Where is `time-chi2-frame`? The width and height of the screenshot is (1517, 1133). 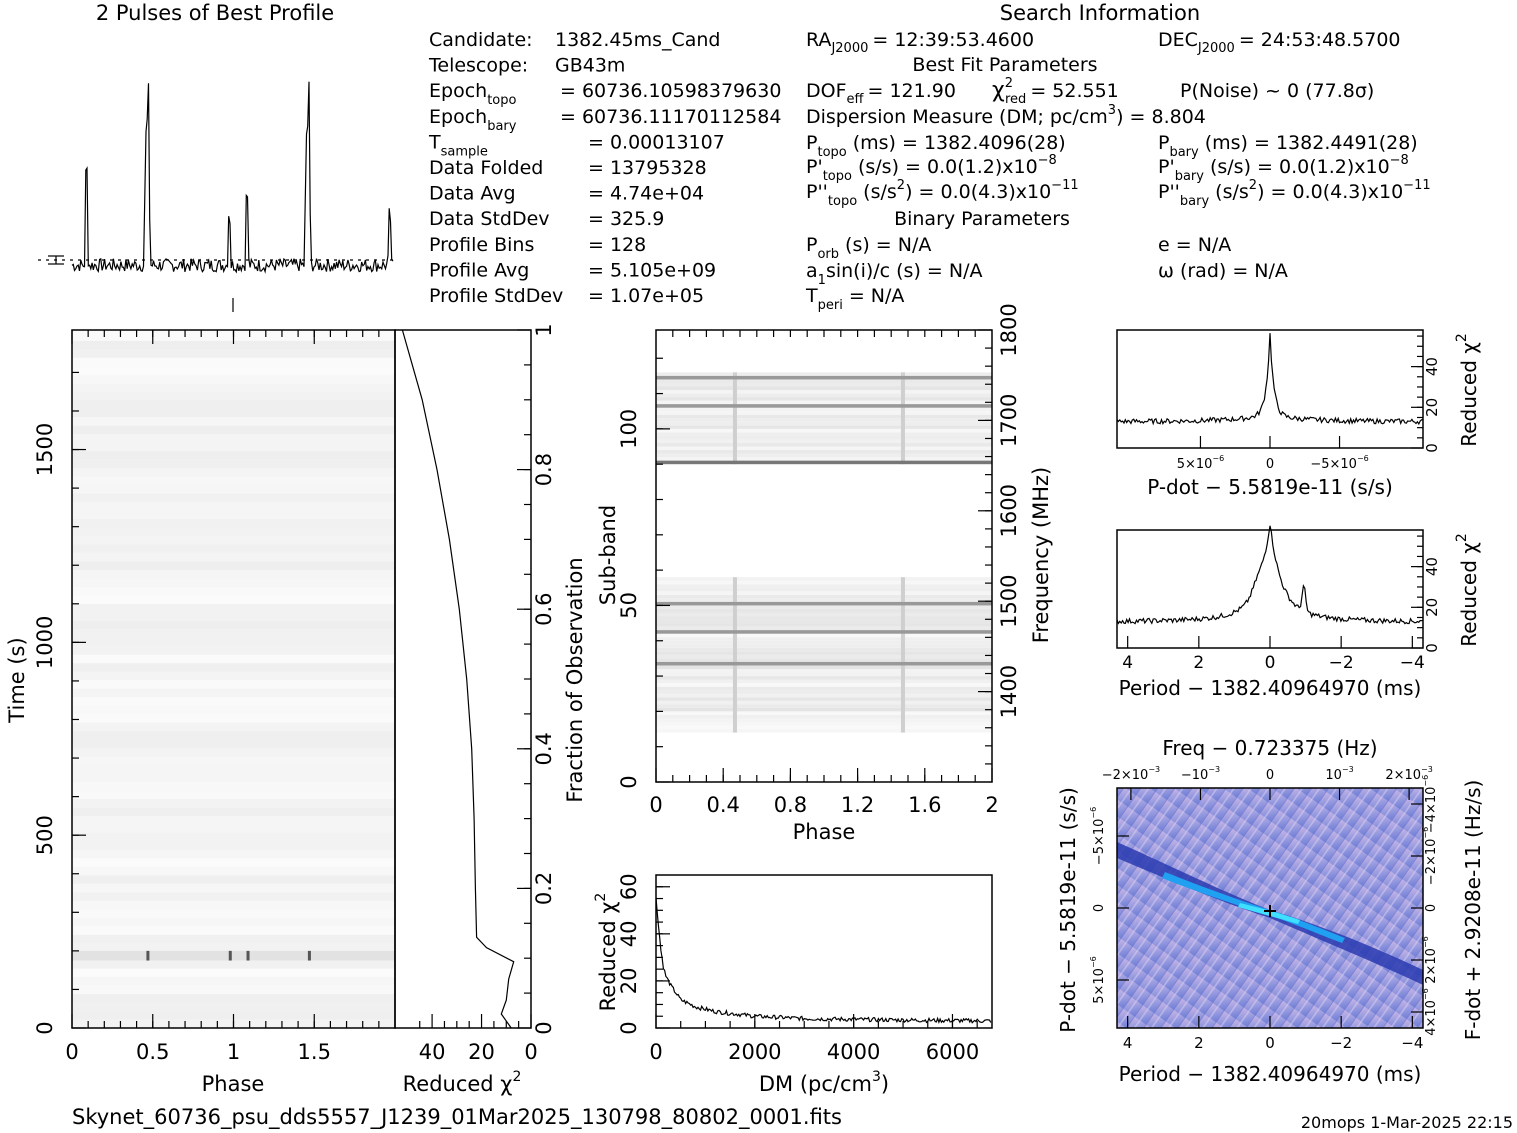 time-chi2-frame is located at coordinates (463, 679).